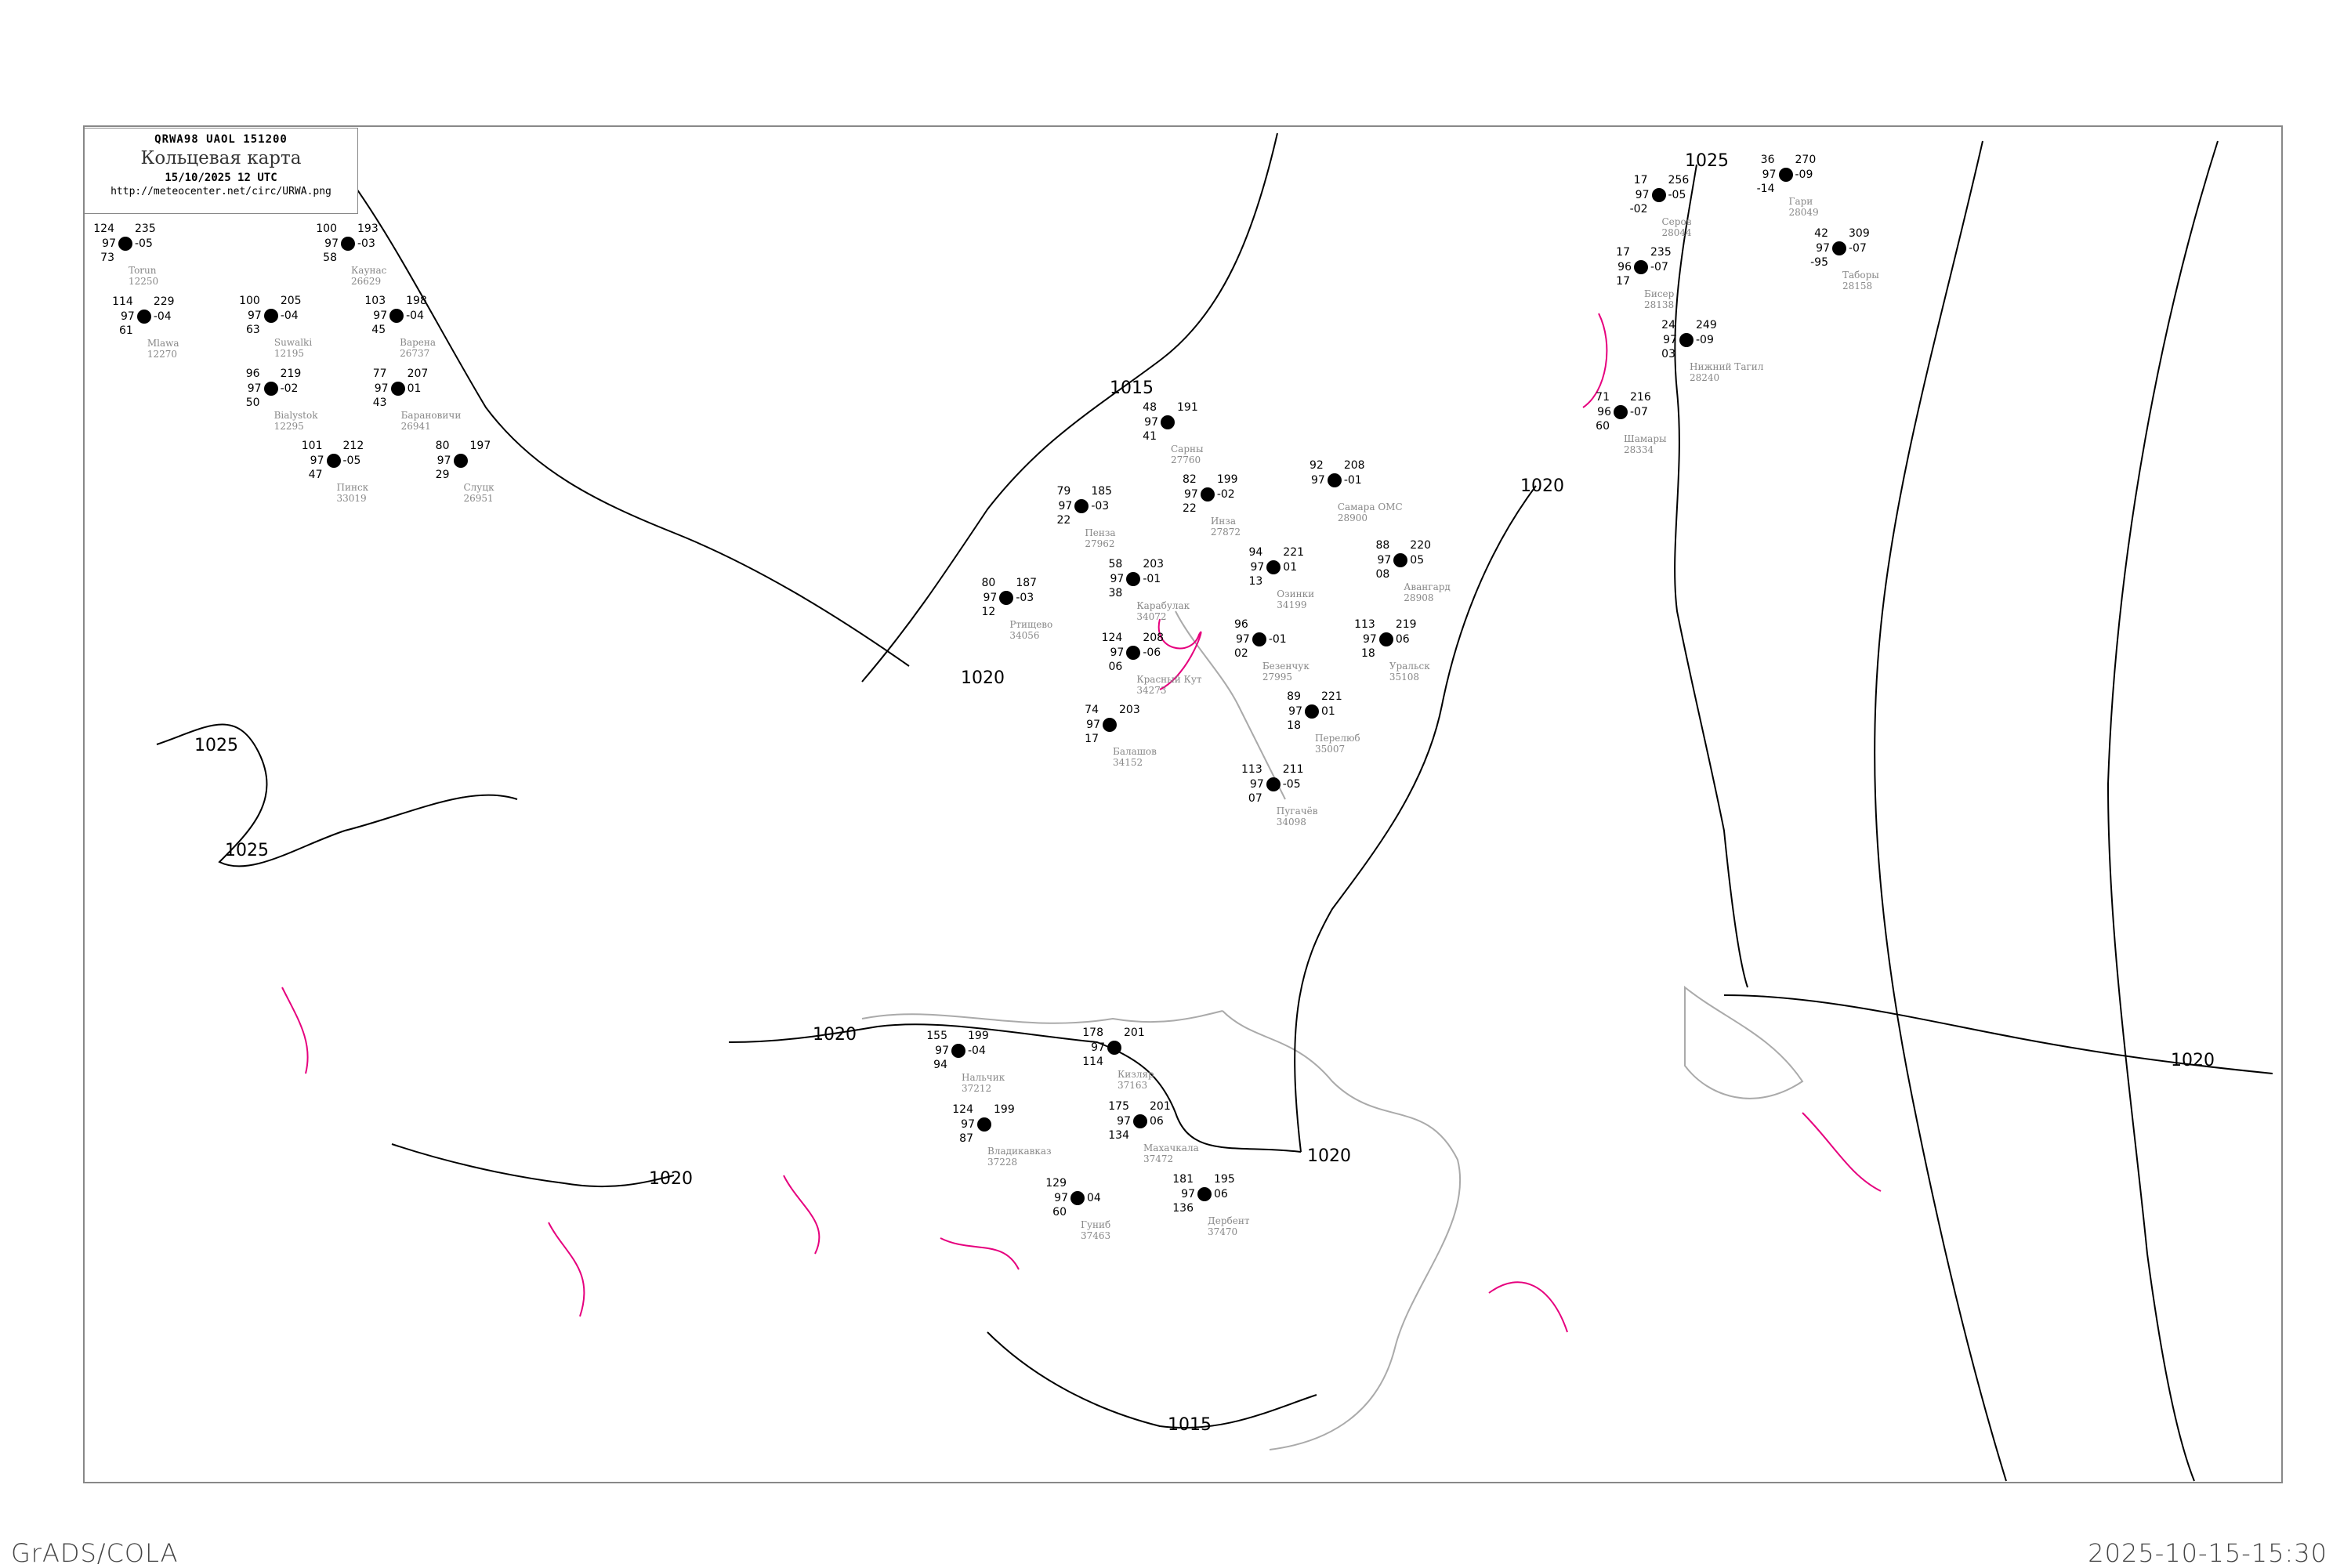 Image resolution: width=2351 pixels, height=1568 pixels. I want to click on pressure-tendency: -09, so click(1705, 340).